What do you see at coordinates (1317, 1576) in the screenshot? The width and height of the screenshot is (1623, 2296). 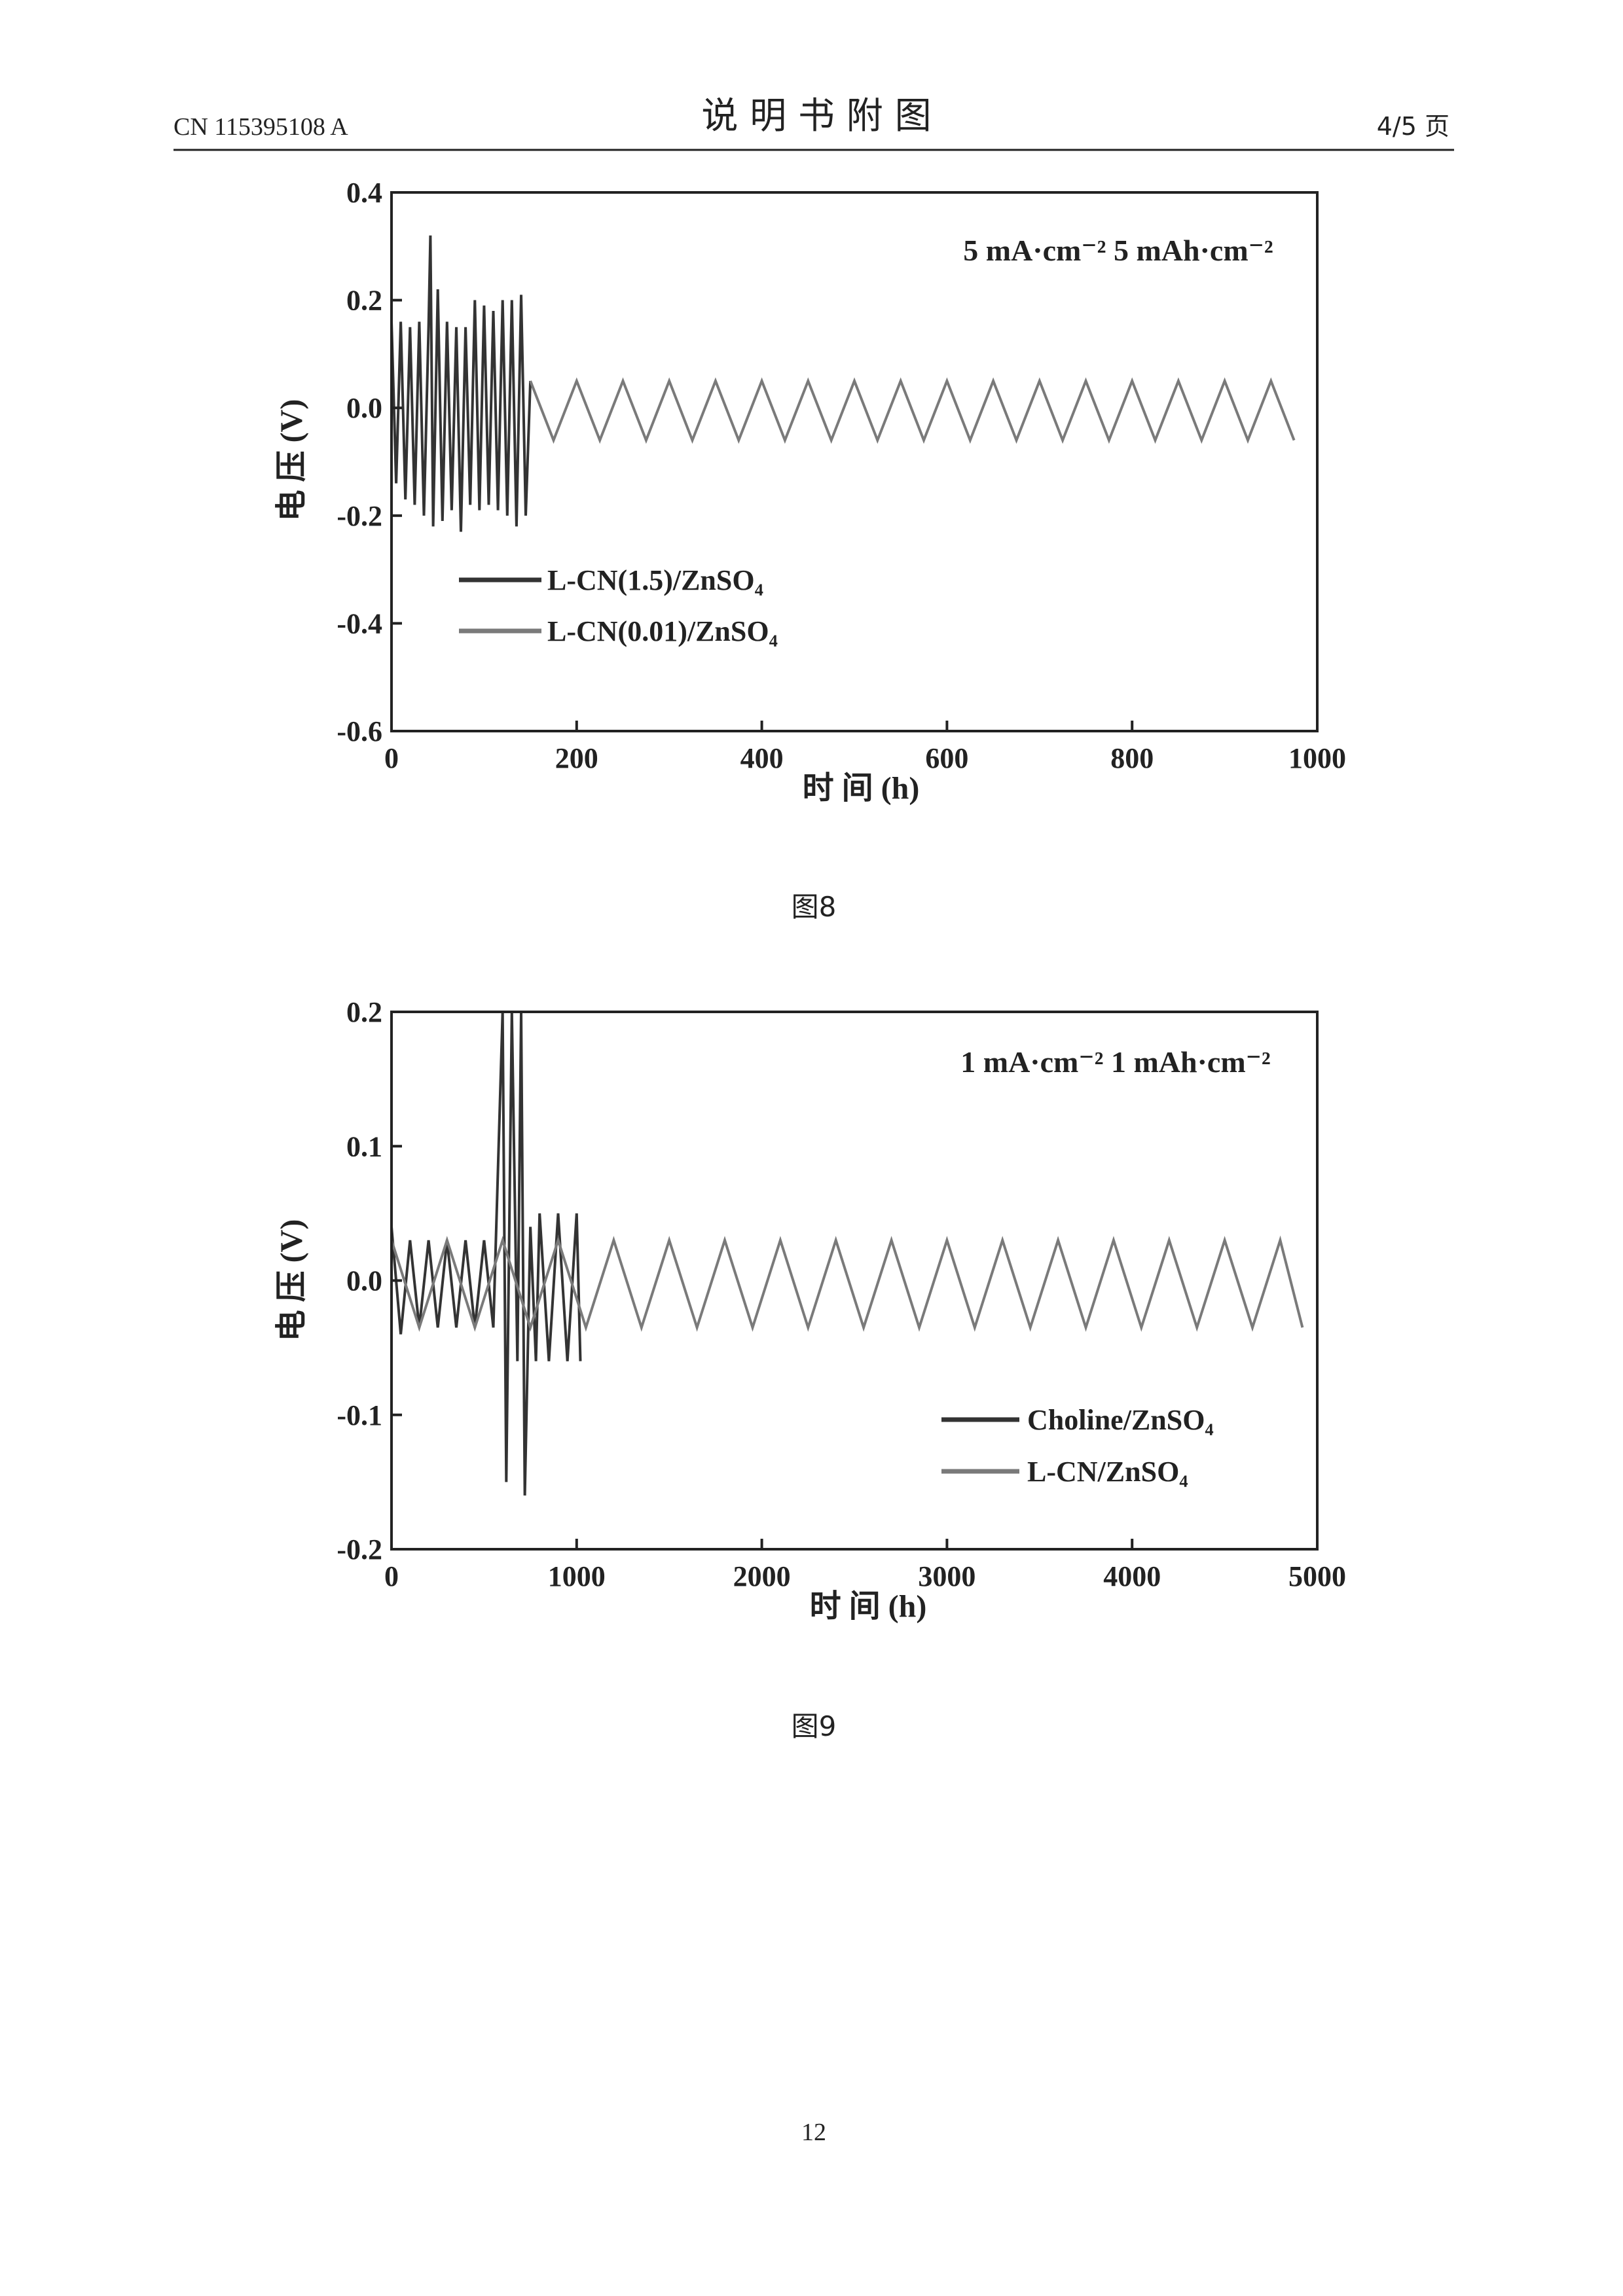 I see `x-tick-label: 5000` at bounding box center [1317, 1576].